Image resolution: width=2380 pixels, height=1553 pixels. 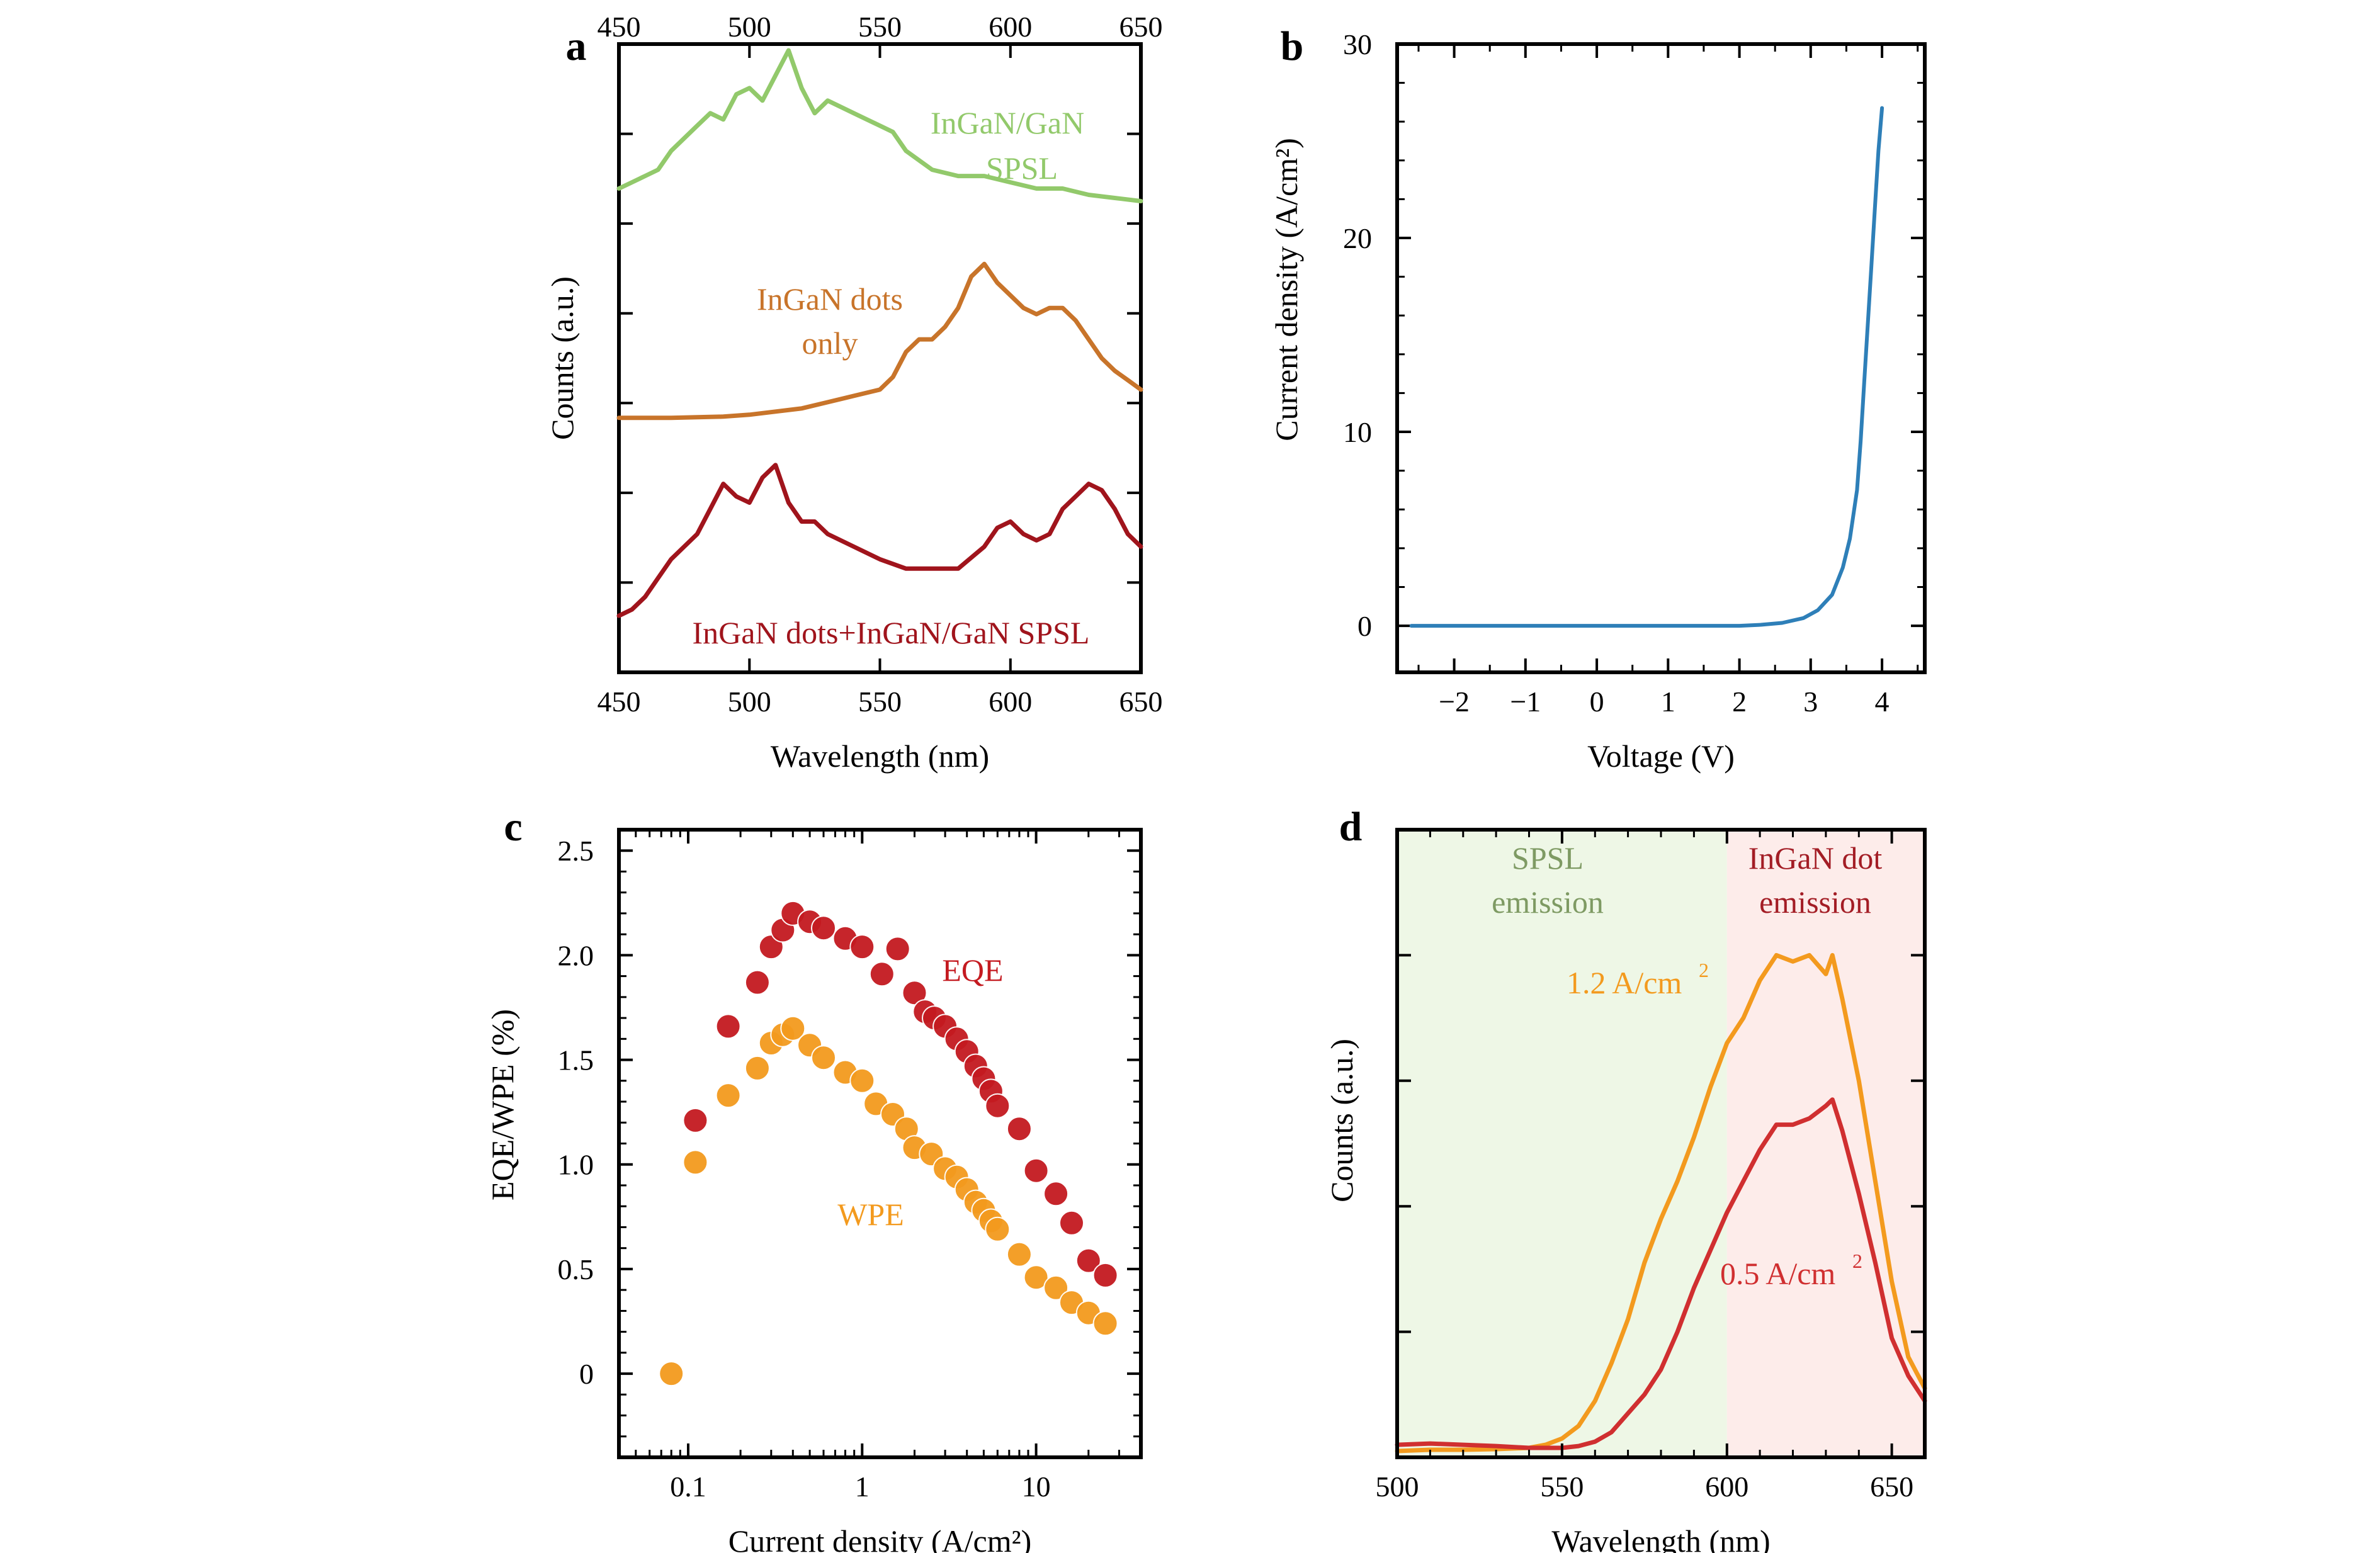 What do you see at coordinates (586, 1374) in the screenshot?
I see `panel-c-y-tick-label: 0` at bounding box center [586, 1374].